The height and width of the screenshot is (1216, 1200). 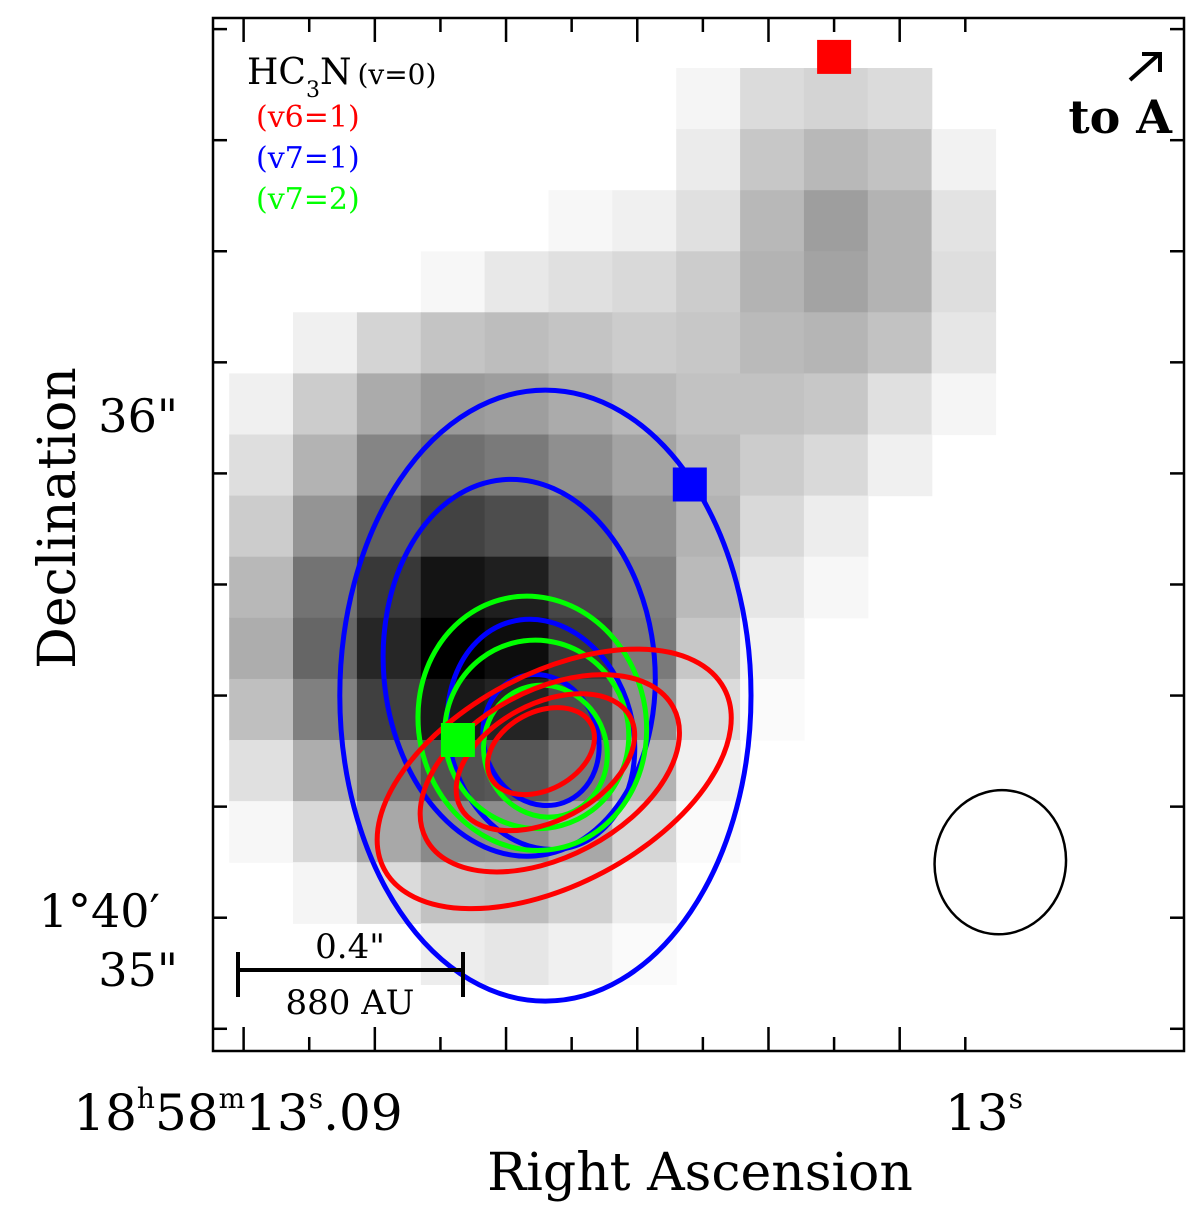 I want to click on beam-layer, so click(x=1000, y=862).